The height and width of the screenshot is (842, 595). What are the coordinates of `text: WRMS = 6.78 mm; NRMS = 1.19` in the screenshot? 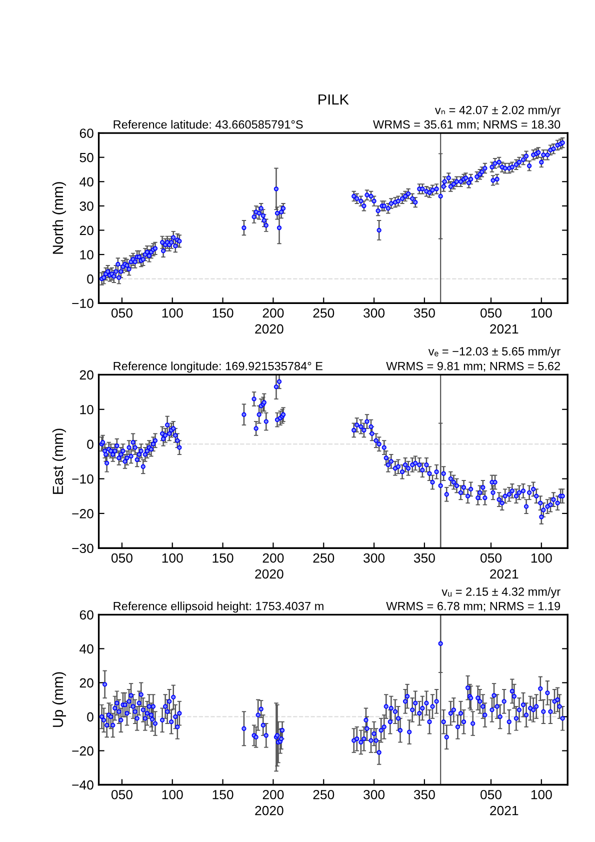 It's located at (473, 607).